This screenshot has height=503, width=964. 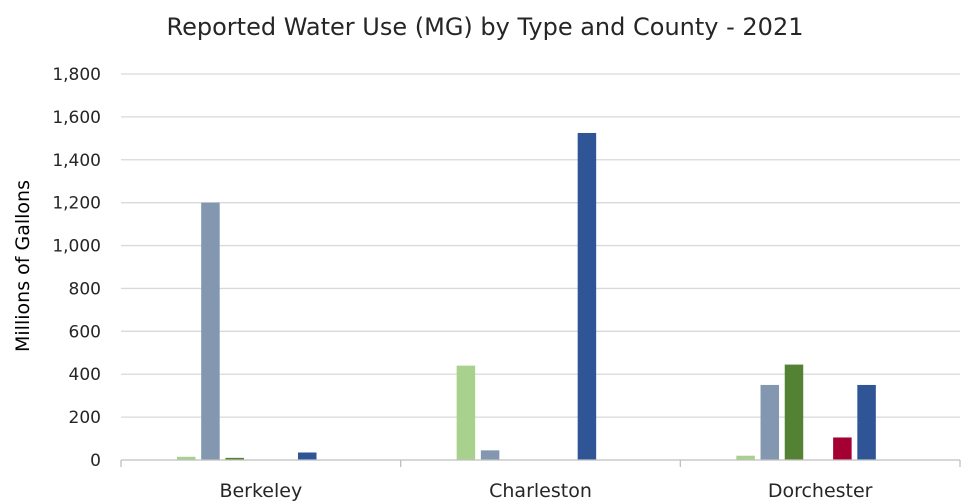 I want to click on y-tick-label: 1,600, so click(x=76, y=118).